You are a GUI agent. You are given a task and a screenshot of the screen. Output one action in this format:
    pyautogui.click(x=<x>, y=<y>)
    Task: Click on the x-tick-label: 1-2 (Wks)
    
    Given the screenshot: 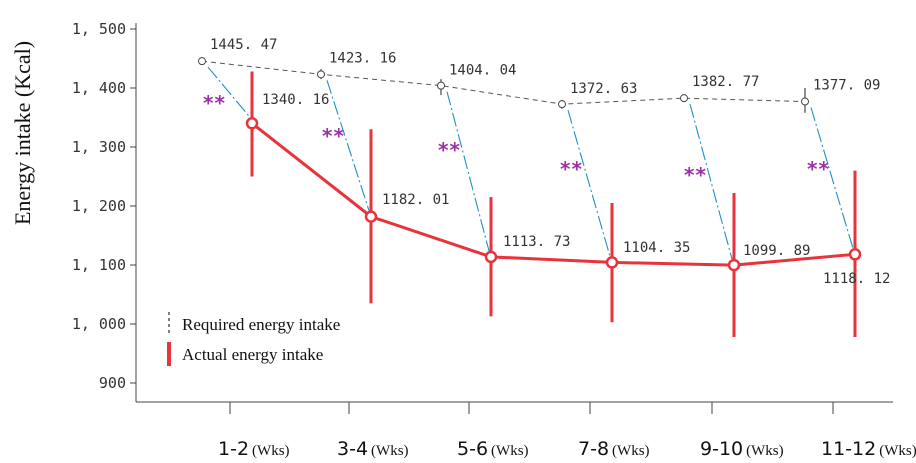 What is the action you would take?
    pyautogui.click(x=254, y=449)
    